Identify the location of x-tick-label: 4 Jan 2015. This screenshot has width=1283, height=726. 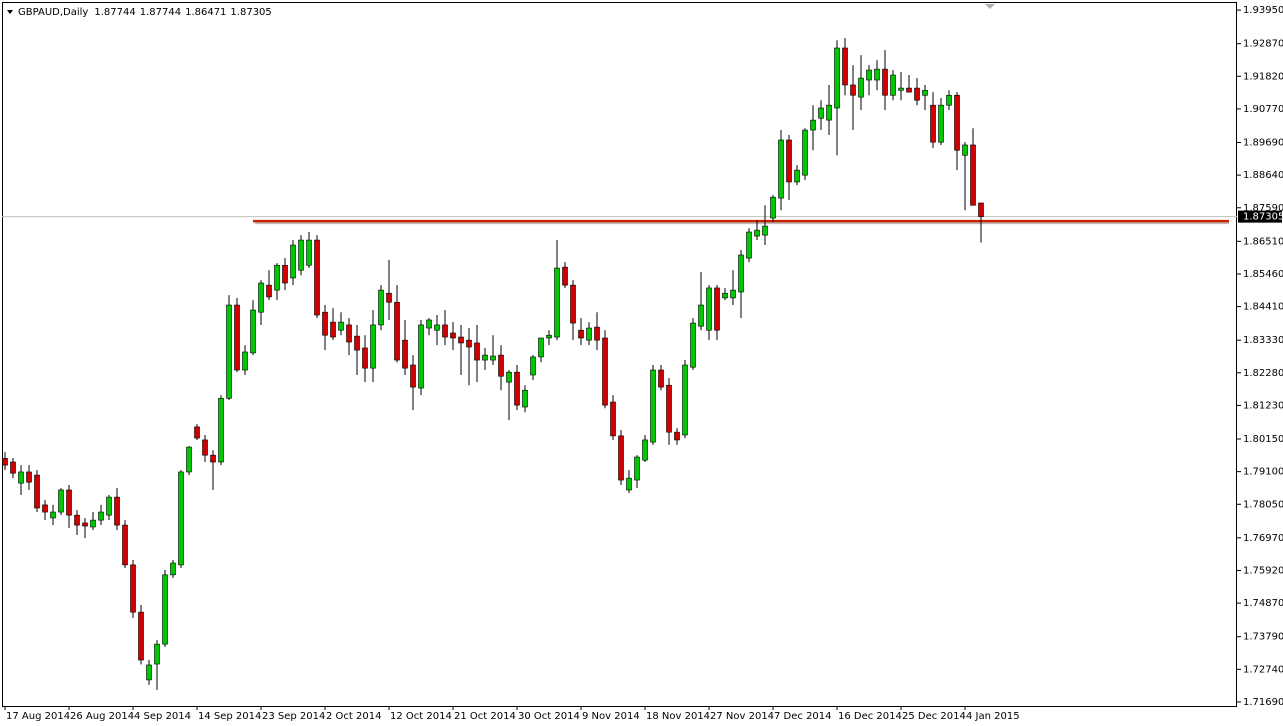
(993, 716).